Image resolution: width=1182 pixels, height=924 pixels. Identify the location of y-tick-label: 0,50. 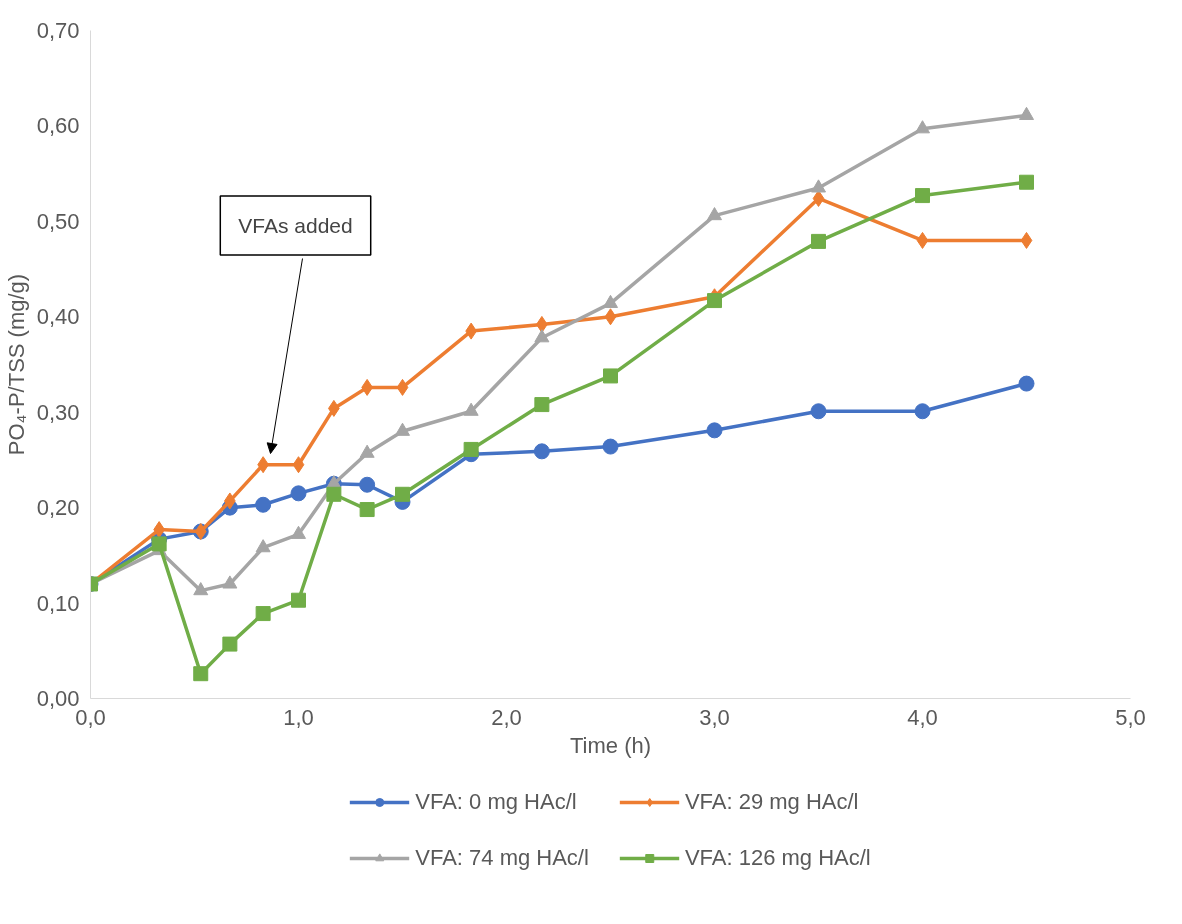
(58, 221).